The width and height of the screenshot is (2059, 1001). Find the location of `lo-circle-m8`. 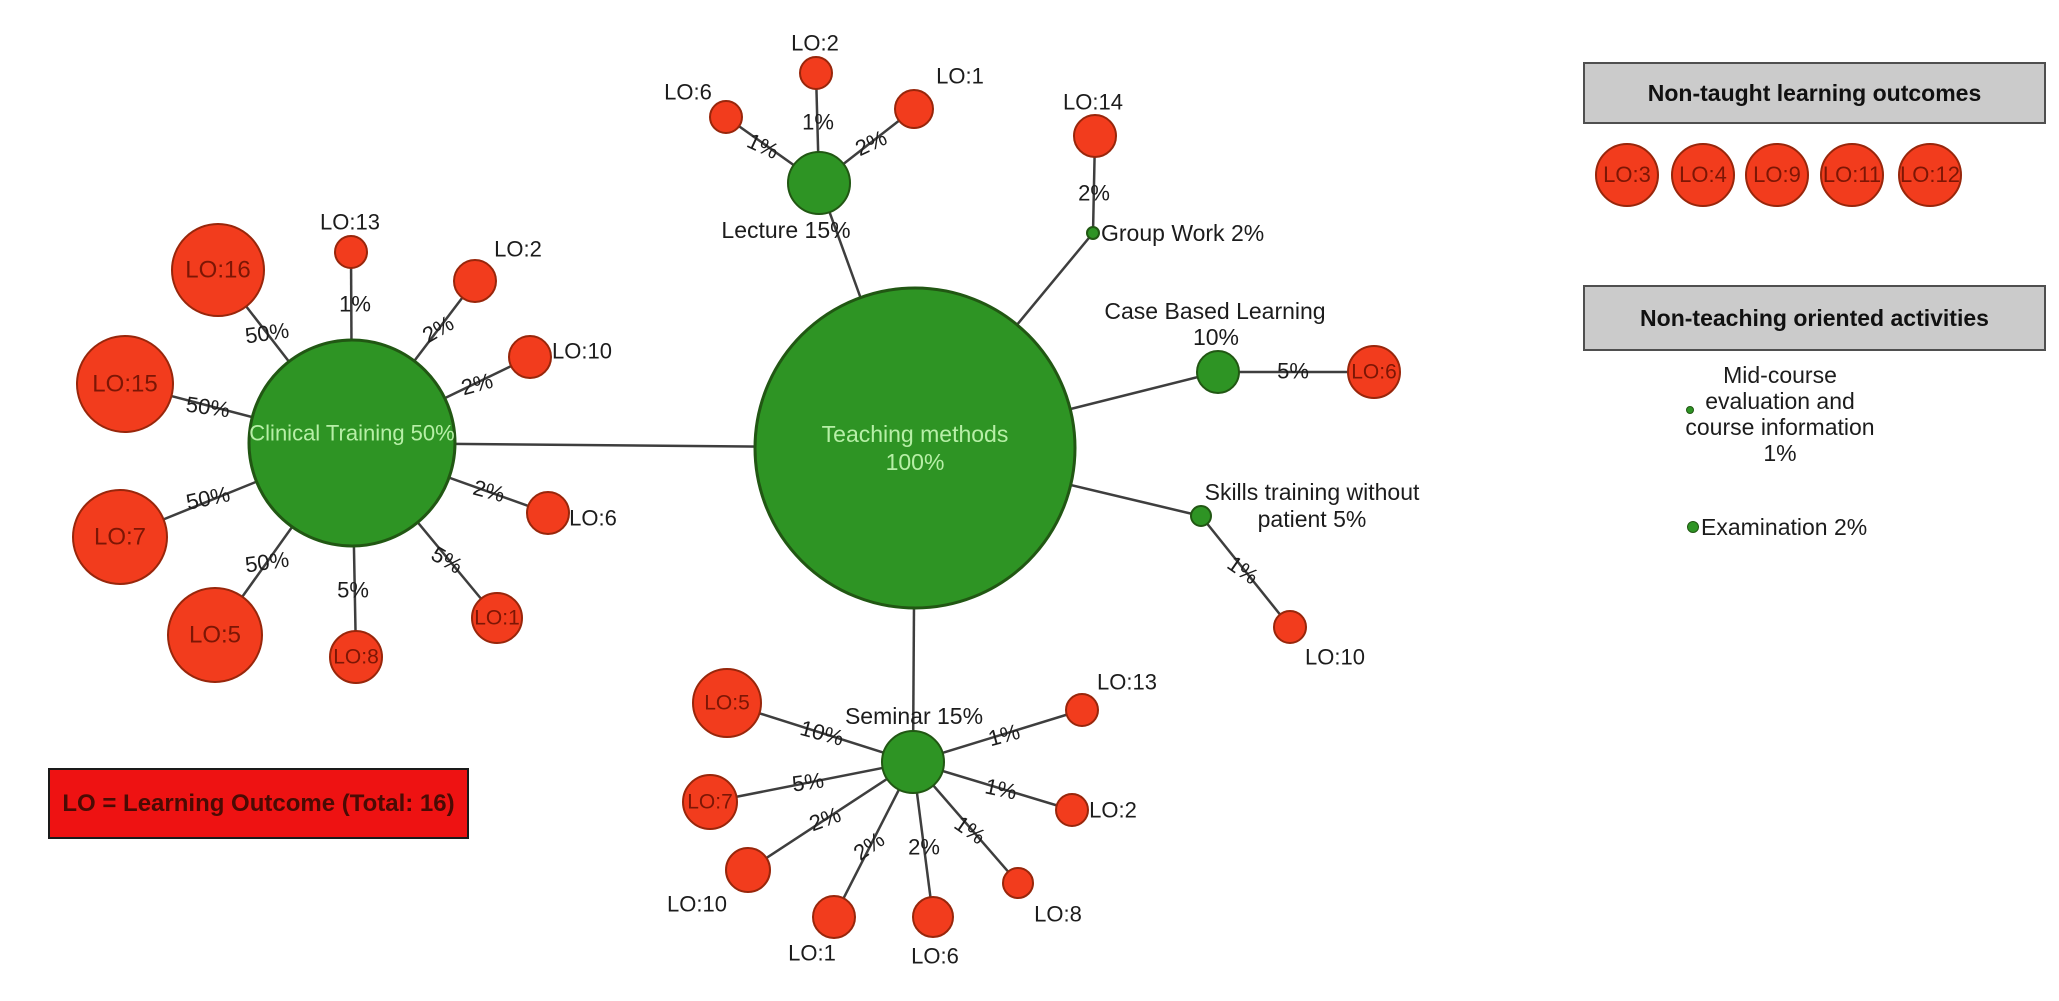

lo-circle-m8 is located at coordinates (1018, 883).